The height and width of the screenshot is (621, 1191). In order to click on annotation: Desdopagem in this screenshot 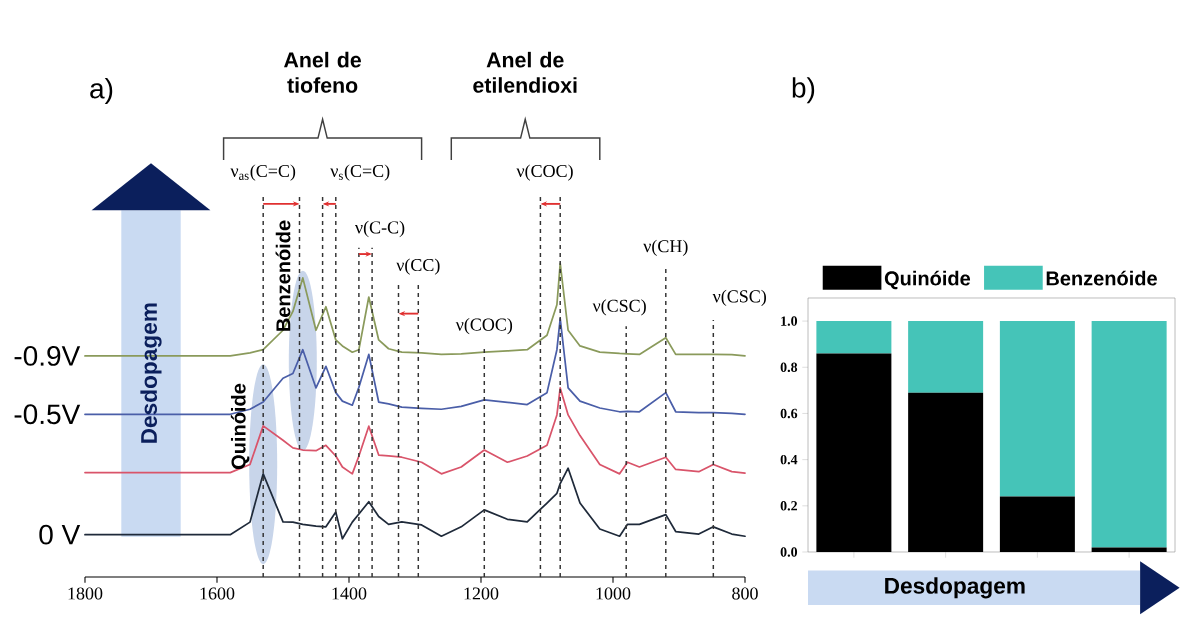, I will do `click(151, 373)`.